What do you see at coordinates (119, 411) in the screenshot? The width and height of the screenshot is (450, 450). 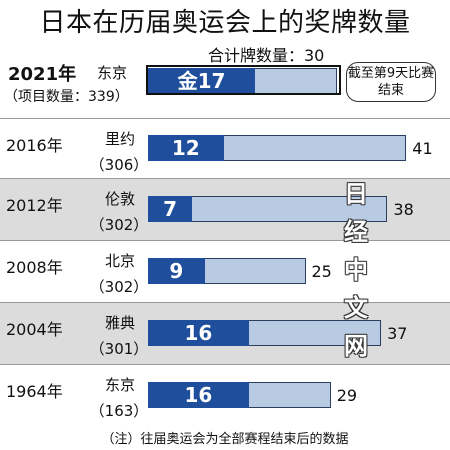 I see `event-count-label: （163）` at bounding box center [119, 411].